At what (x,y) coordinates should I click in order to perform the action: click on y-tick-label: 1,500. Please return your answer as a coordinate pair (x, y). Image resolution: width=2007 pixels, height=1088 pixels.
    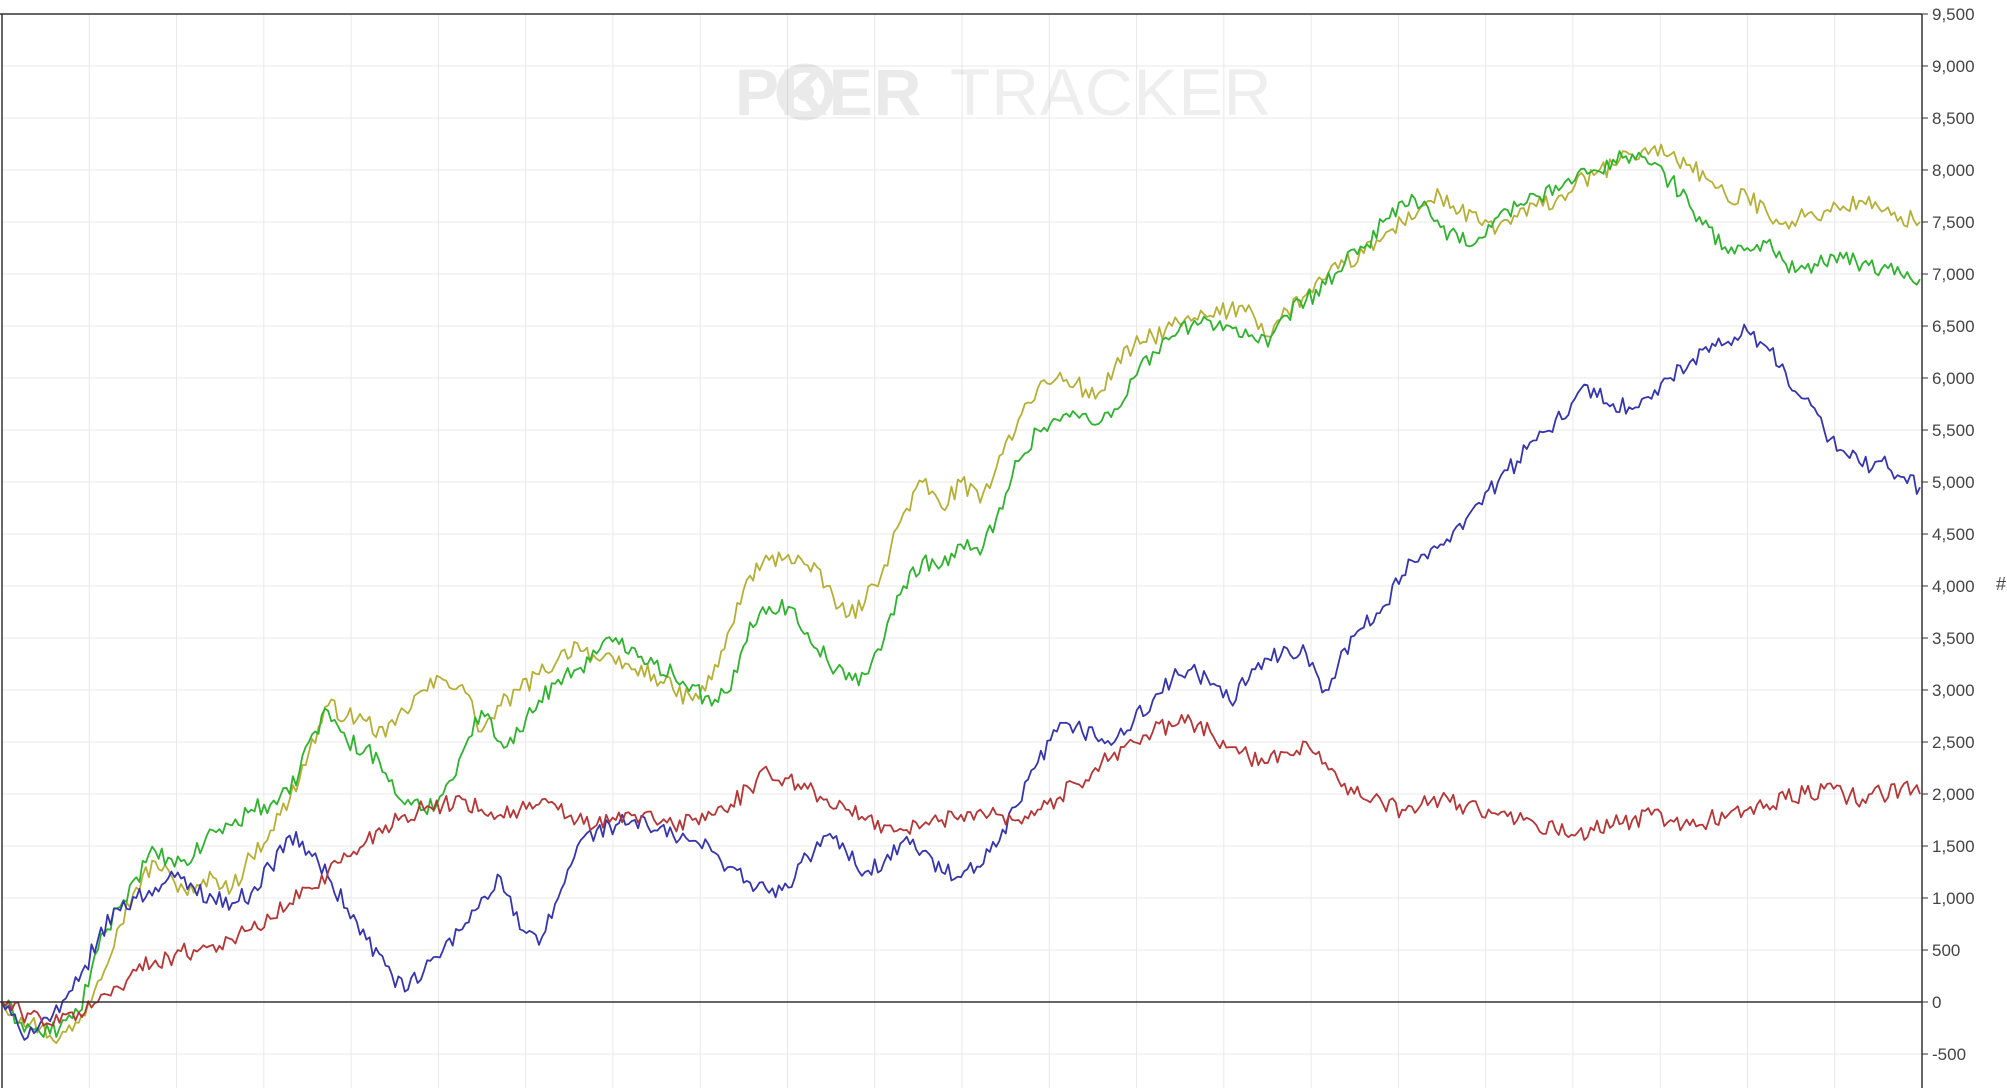
    Looking at the image, I should click on (1953, 846).